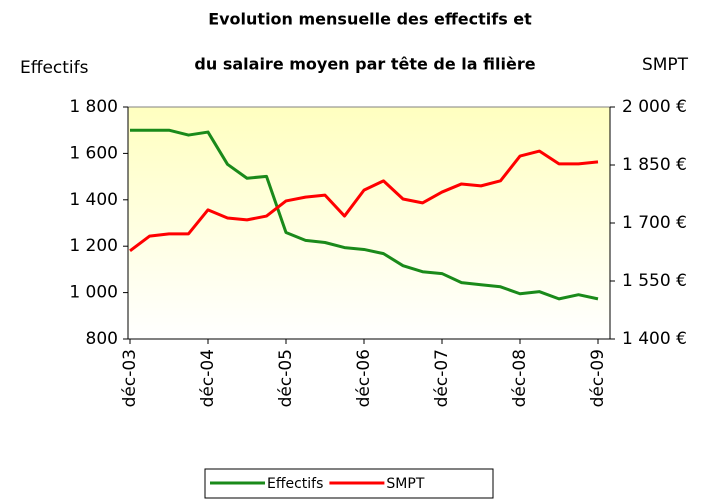 The height and width of the screenshot is (503, 727). What do you see at coordinates (654, 339) in the screenshot?
I see `y2-tick-label: 1 400 €` at bounding box center [654, 339].